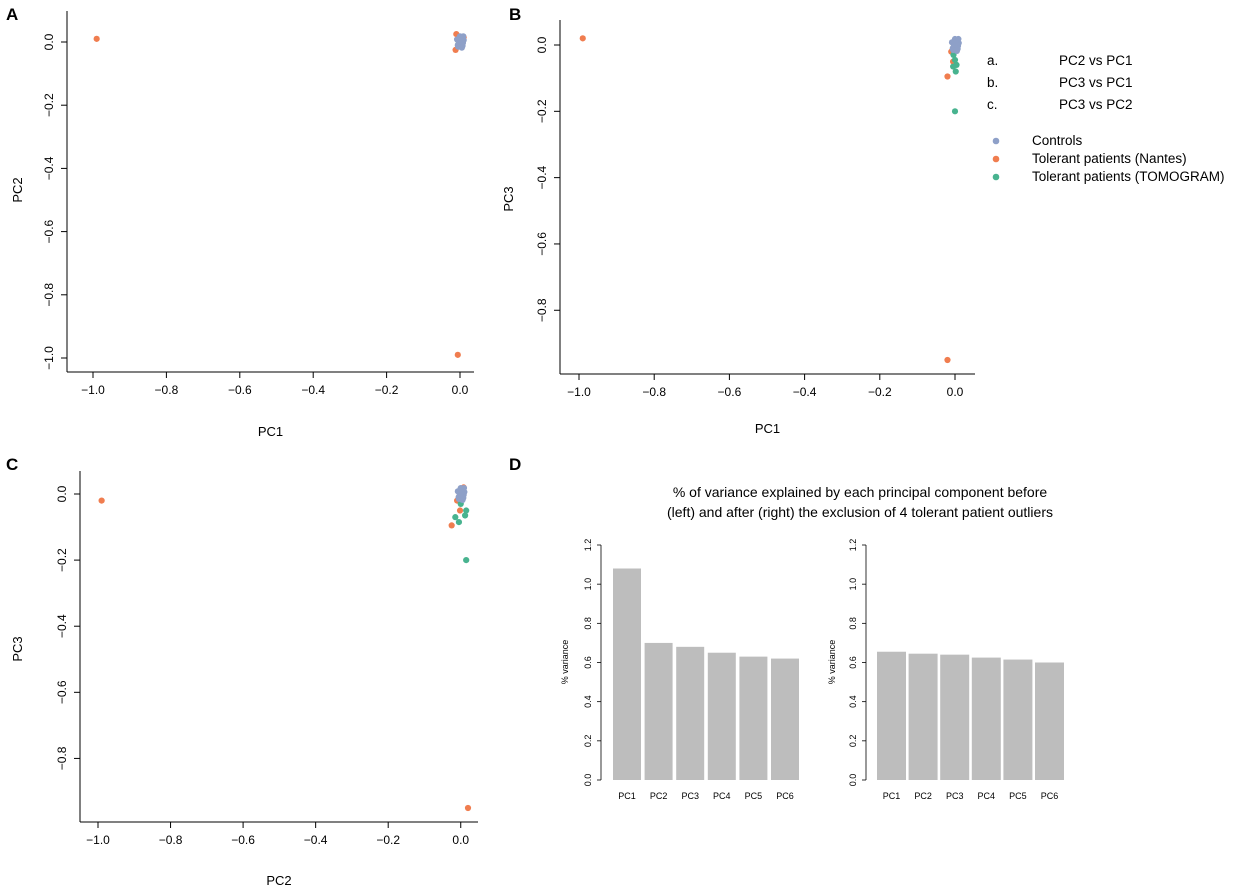 Image resolution: width=1248 pixels, height=890 pixels. What do you see at coordinates (542, 177) in the screenshot?
I see `y-tick-label: −0.4` at bounding box center [542, 177].